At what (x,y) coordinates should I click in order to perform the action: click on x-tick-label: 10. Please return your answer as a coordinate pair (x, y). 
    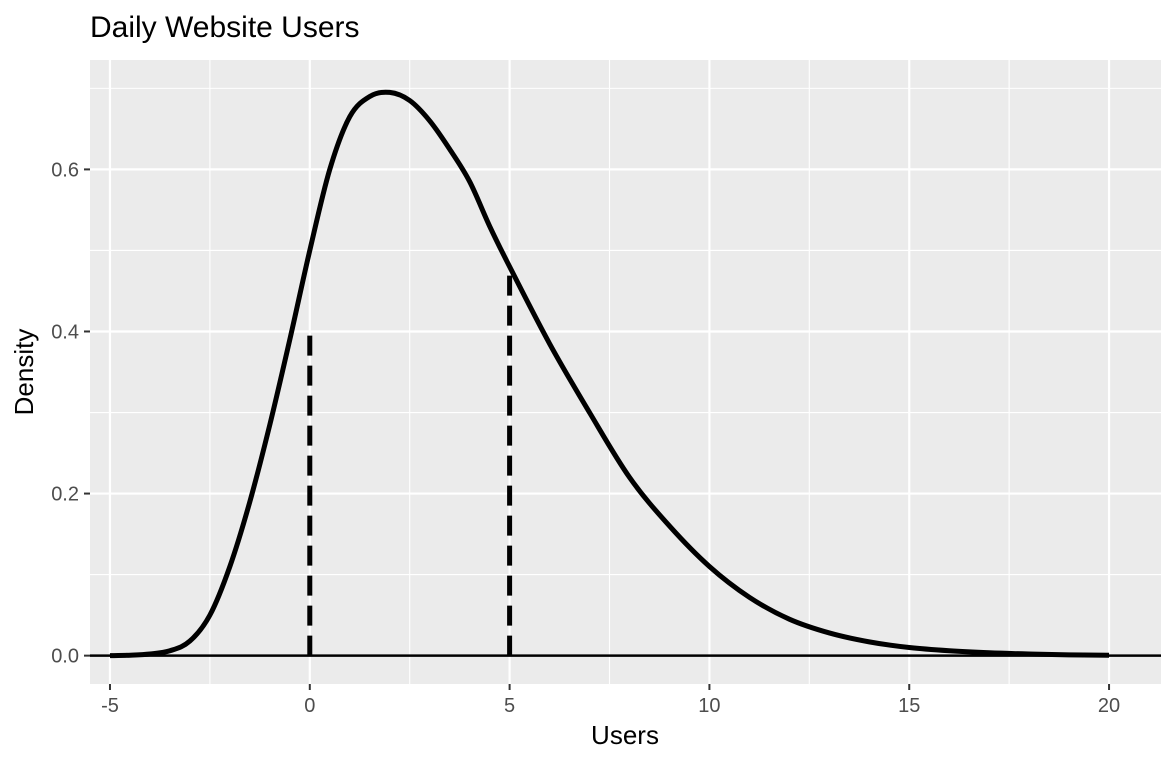
    Looking at the image, I should click on (709, 706).